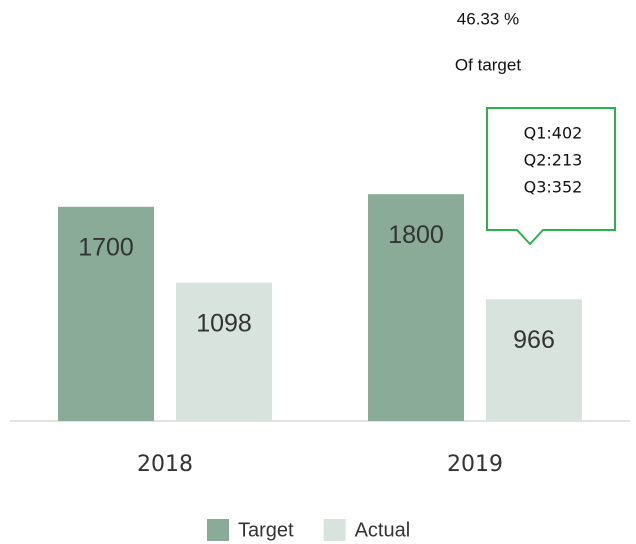 The width and height of the screenshot is (636, 544). I want to click on annotation: Of target, so click(488, 64).